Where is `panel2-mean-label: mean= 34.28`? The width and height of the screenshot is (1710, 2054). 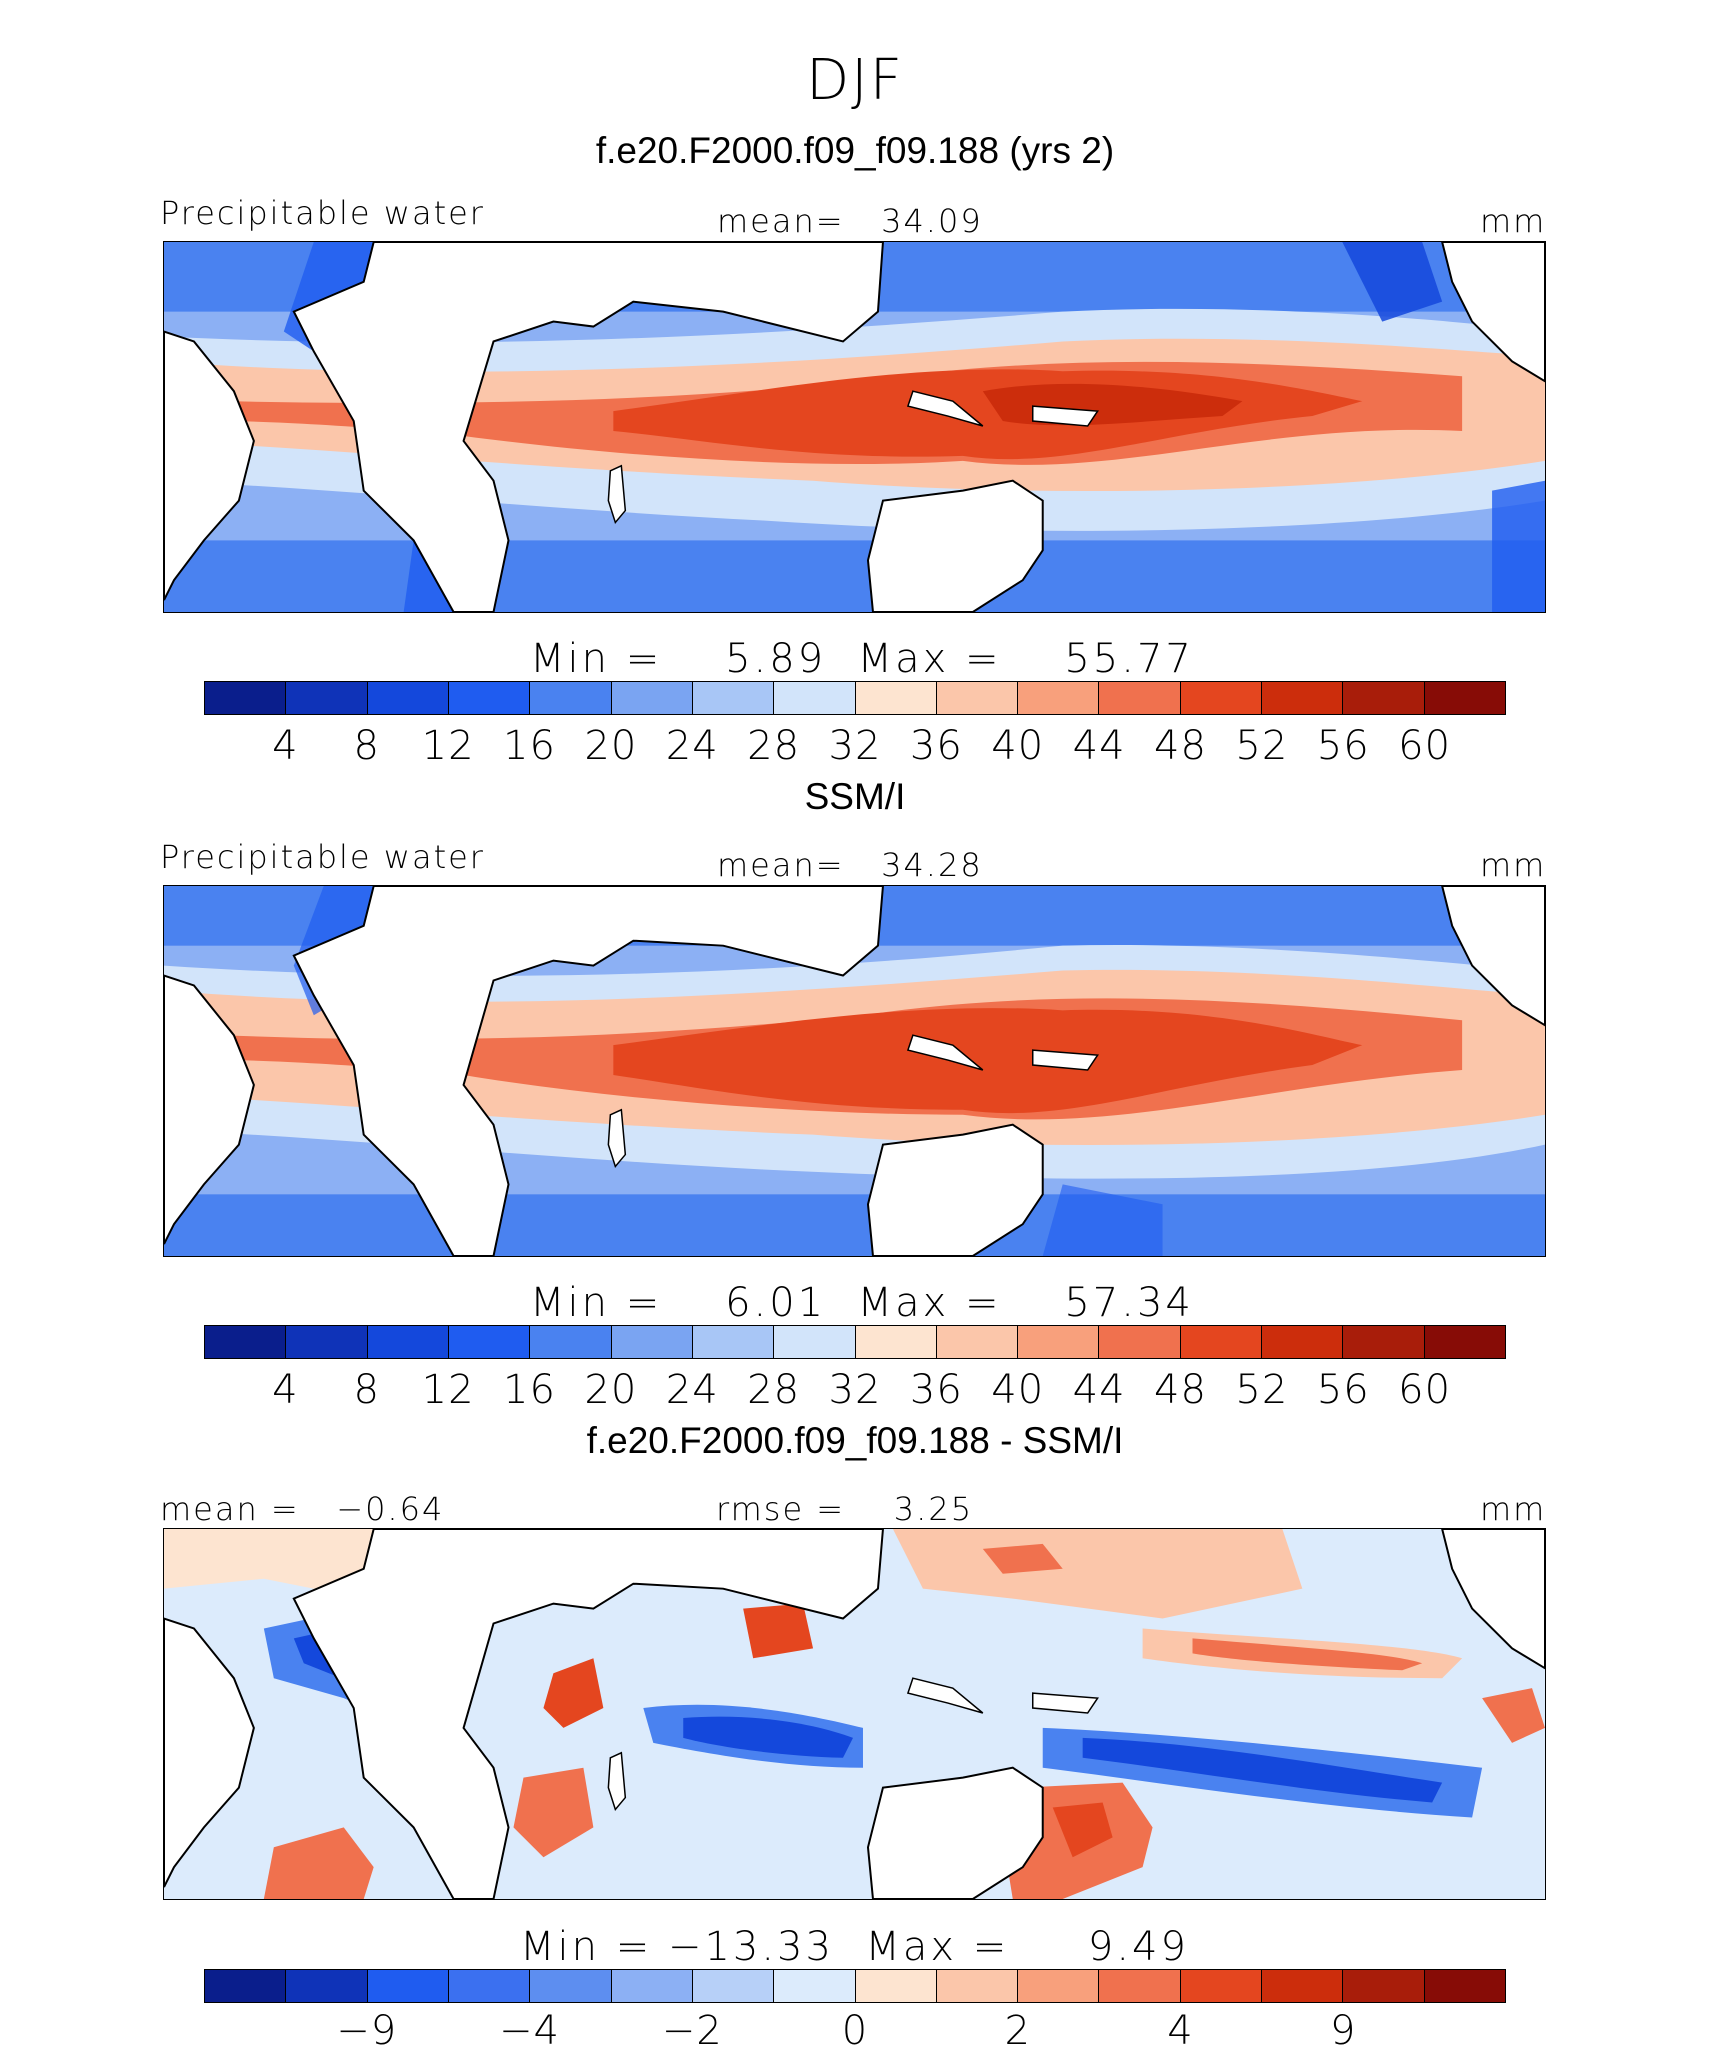 panel2-mean-label: mean= 34.28 is located at coordinates (850, 865).